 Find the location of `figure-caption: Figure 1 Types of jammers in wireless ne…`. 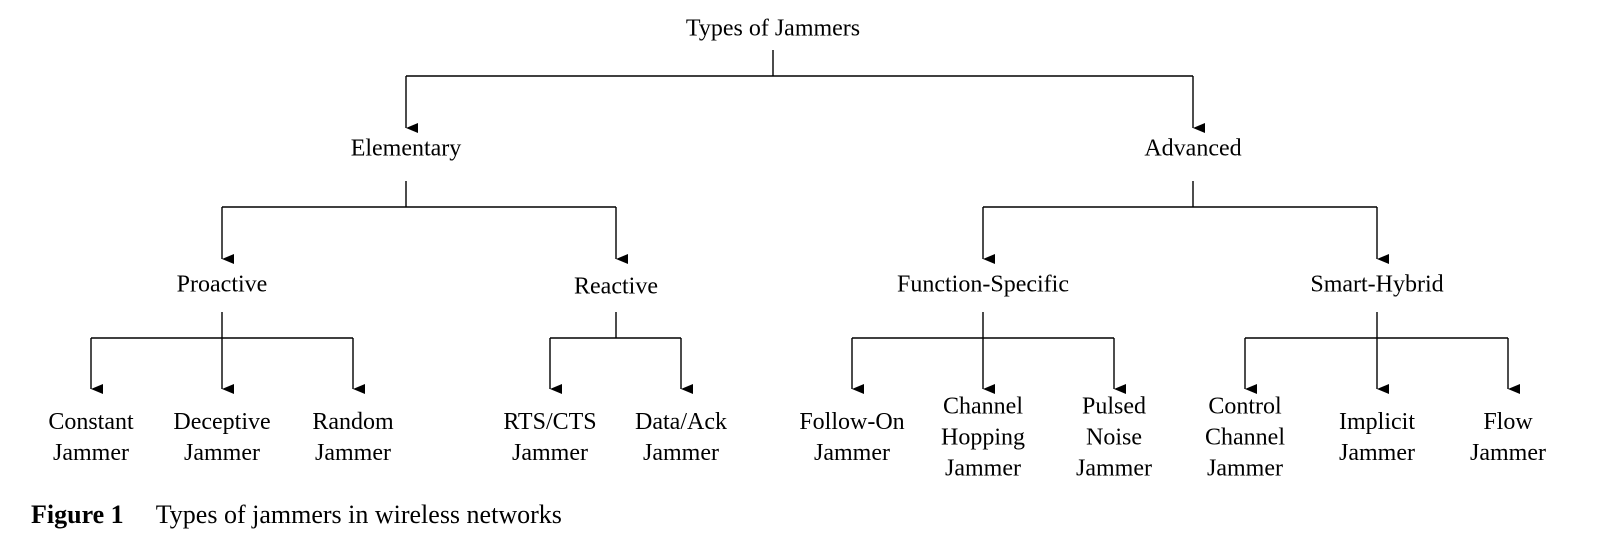

figure-caption: Figure 1 Types of jammers in wireless ne… is located at coordinates (296, 515).